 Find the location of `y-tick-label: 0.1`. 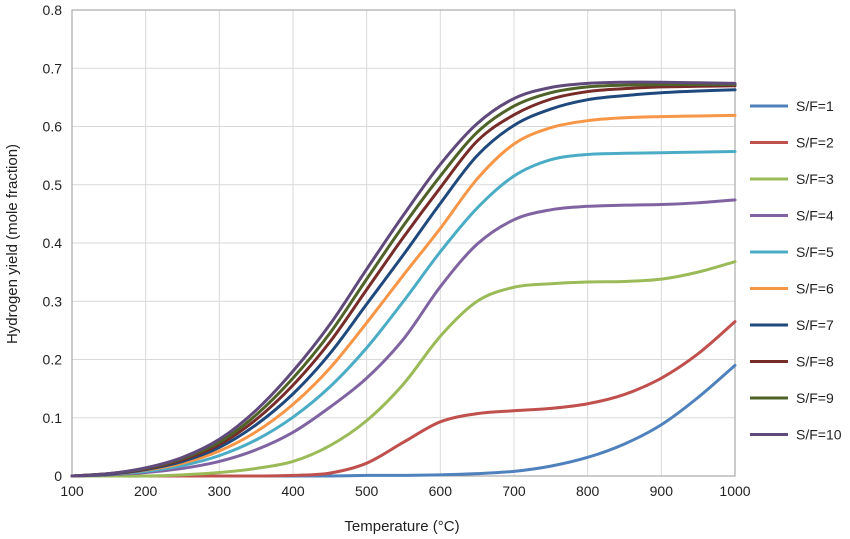

y-tick-label: 0.1 is located at coordinates (53, 418).